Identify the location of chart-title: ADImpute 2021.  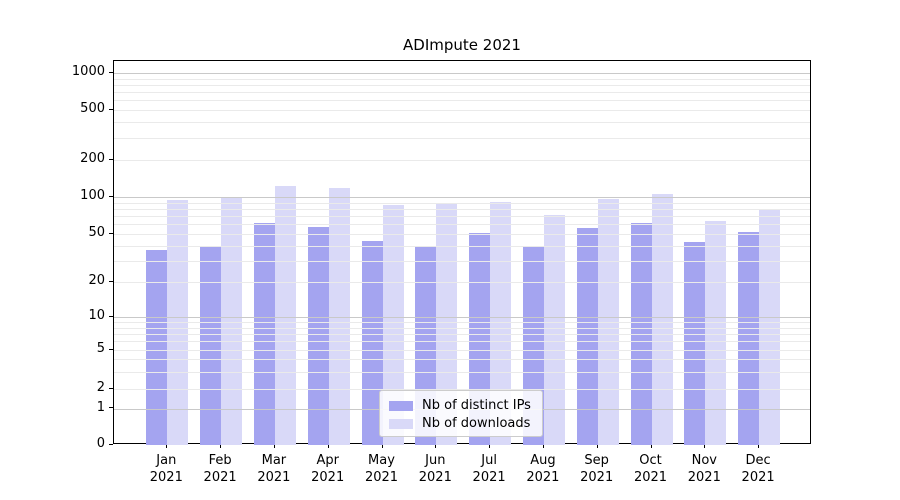
(462, 45).